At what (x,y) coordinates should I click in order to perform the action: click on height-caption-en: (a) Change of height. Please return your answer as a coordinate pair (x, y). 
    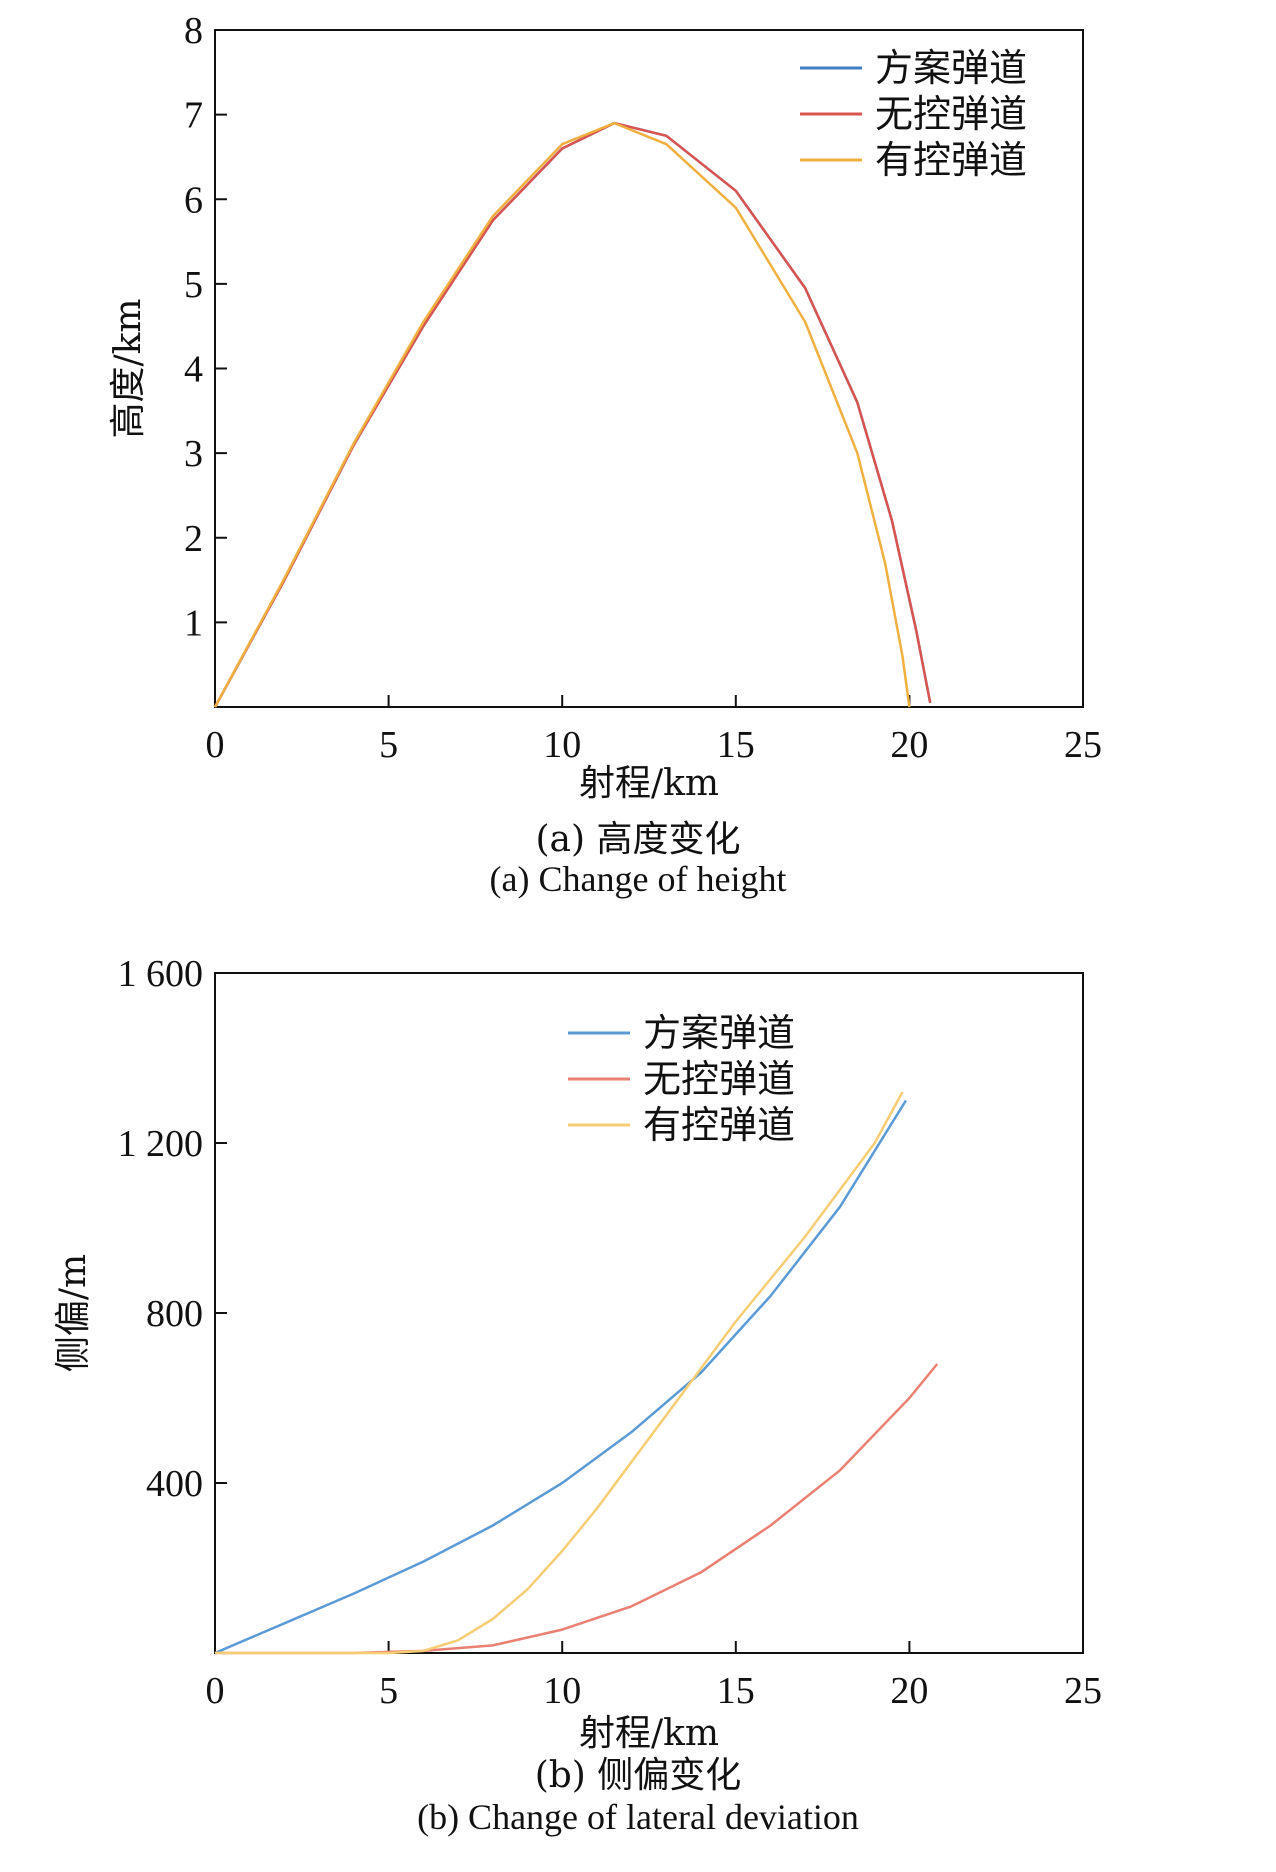
    Looking at the image, I should click on (638, 879).